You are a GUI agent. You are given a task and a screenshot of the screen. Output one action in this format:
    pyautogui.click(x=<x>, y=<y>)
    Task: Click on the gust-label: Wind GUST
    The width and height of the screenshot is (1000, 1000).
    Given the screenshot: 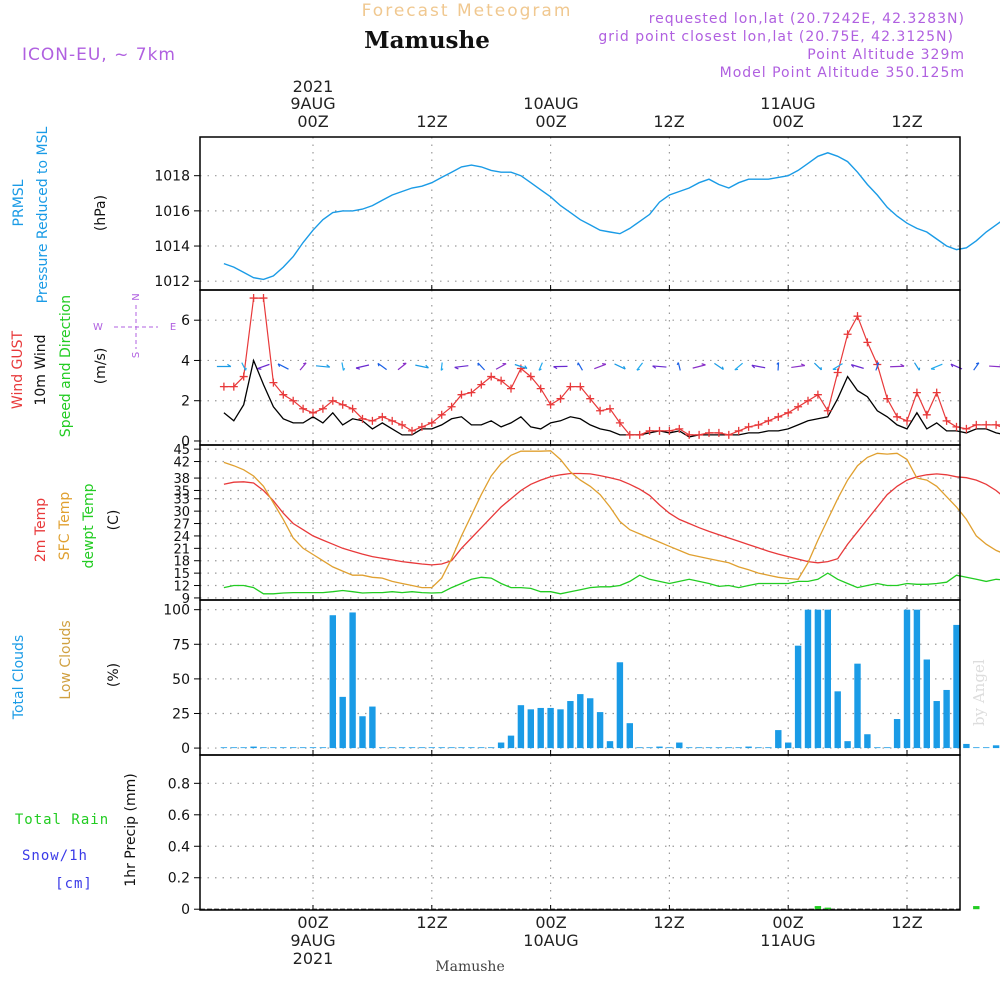 What is the action you would take?
    pyautogui.click(x=18, y=369)
    